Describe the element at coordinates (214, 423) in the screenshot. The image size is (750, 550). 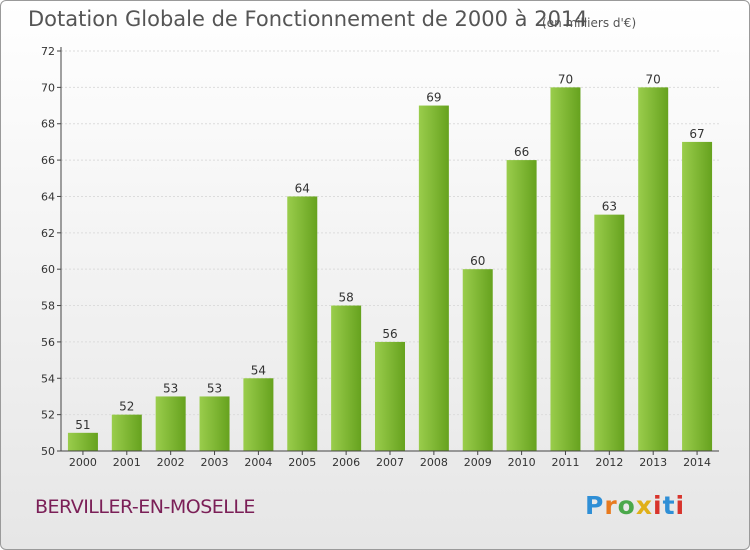
I see `bar-2003` at that location.